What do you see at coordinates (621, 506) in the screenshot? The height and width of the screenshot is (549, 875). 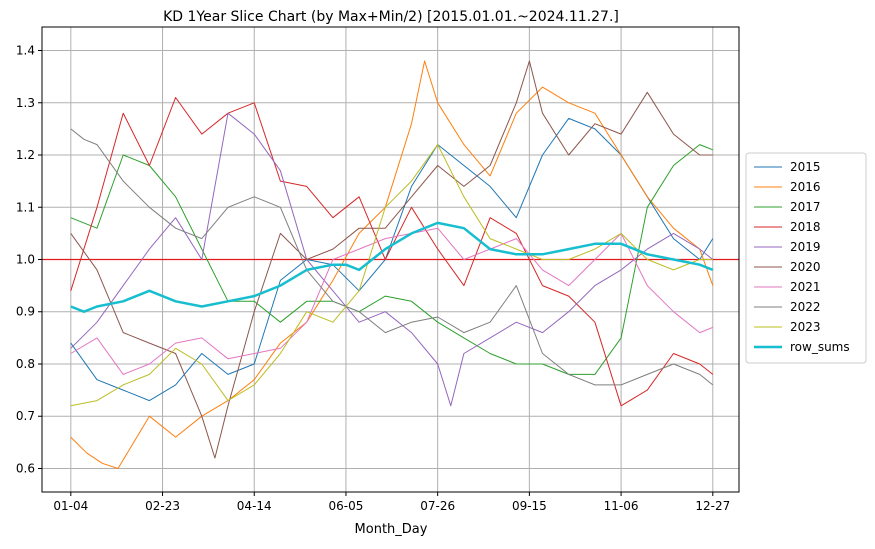 I see `x-tick-label: 11-06` at bounding box center [621, 506].